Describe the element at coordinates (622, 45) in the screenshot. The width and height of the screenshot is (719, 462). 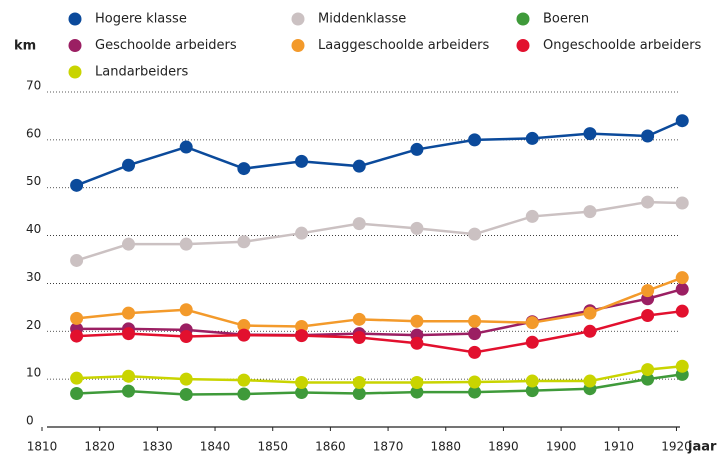
I see `legend-label: Ongeschoolde arbeiders` at that location.